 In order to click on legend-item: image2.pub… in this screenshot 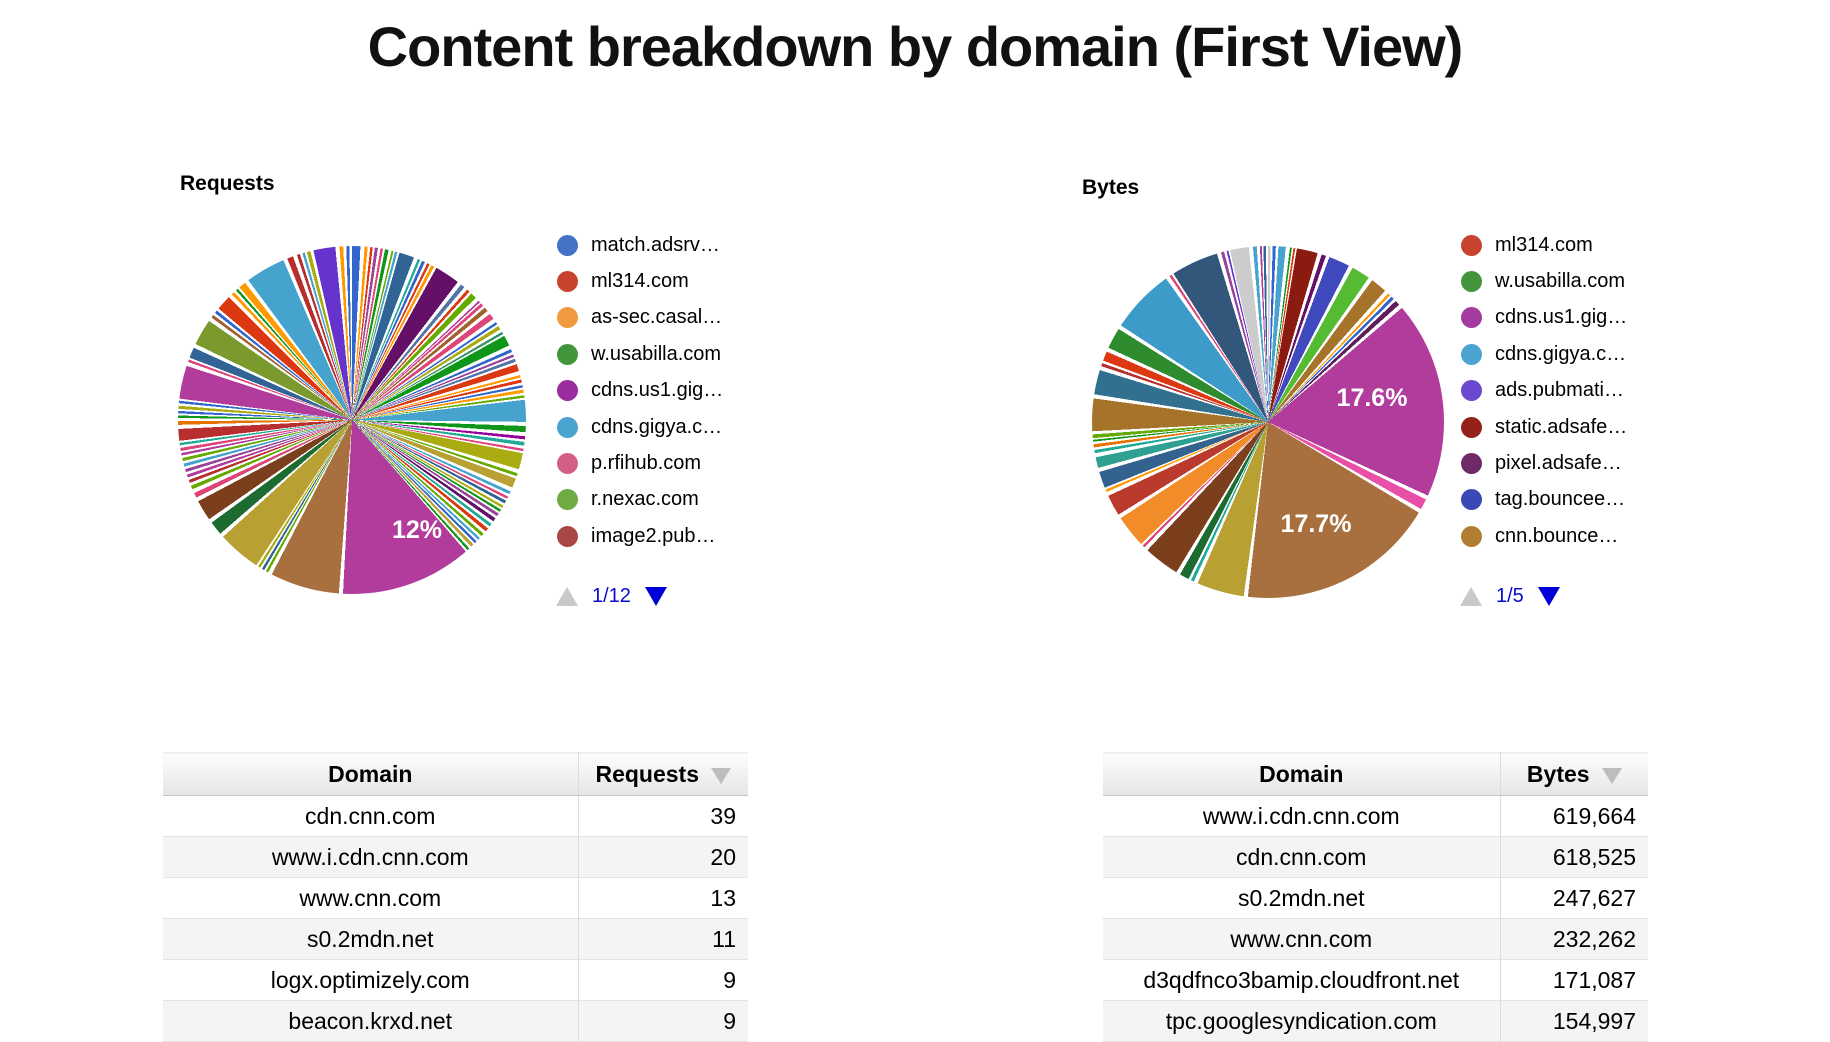, I will do `click(640, 536)`.